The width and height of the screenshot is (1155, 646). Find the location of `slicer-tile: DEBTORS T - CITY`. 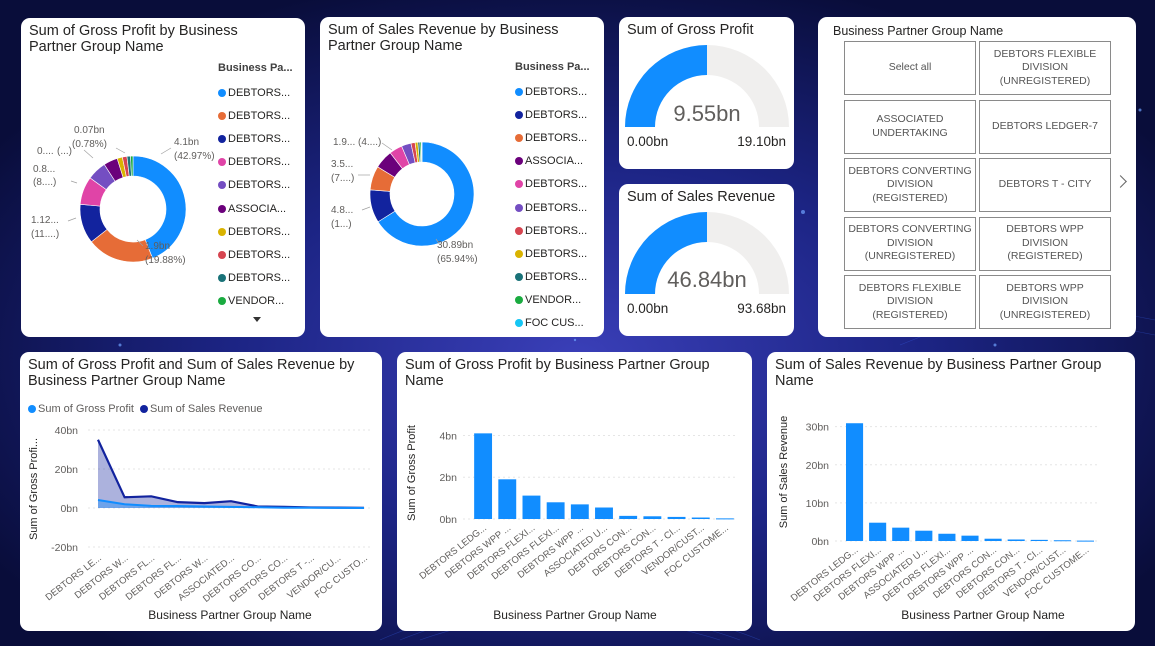

slicer-tile: DEBTORS T - CITY is located at coordinates (1045, 185).